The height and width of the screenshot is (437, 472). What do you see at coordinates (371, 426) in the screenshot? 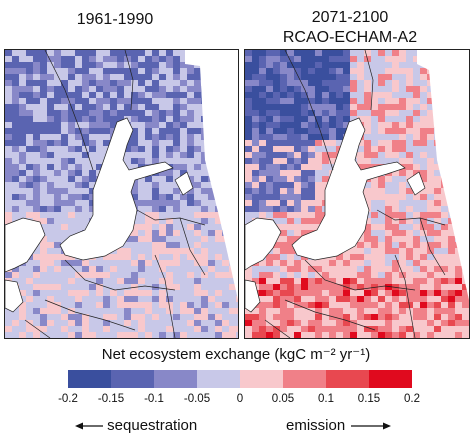
I see `right-arrow-icon` at bounding box center [371, 426].